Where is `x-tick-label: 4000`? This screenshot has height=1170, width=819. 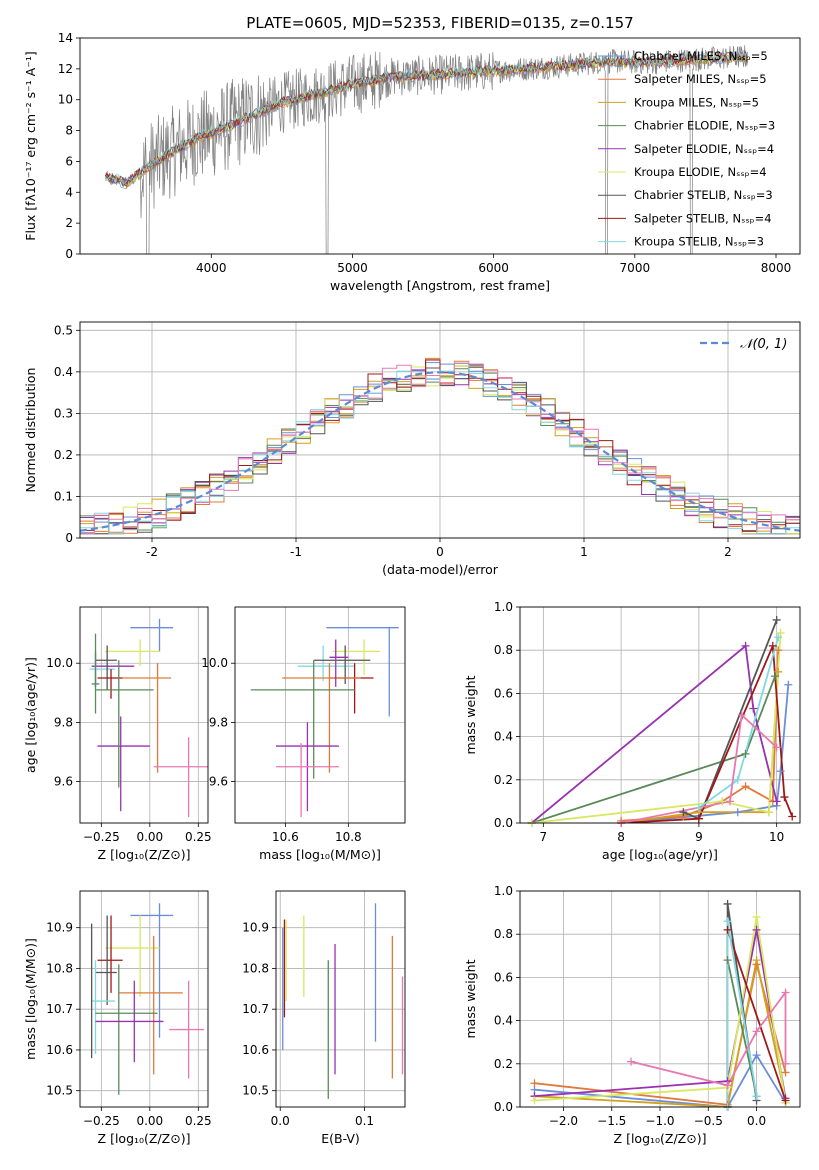
x-tick-label: 4000 is located at coordinates (211, 268).